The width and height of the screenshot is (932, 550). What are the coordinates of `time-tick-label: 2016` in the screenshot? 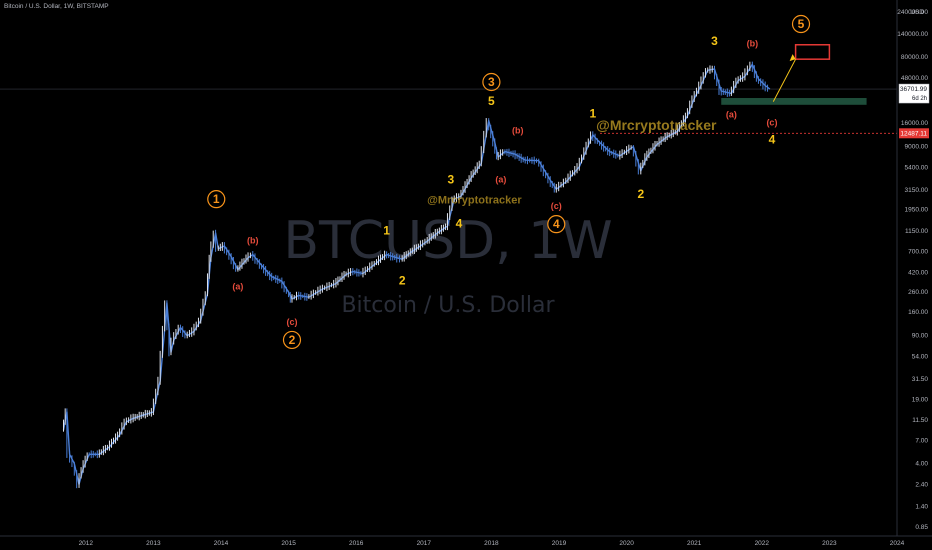 It's located at (356, 543).